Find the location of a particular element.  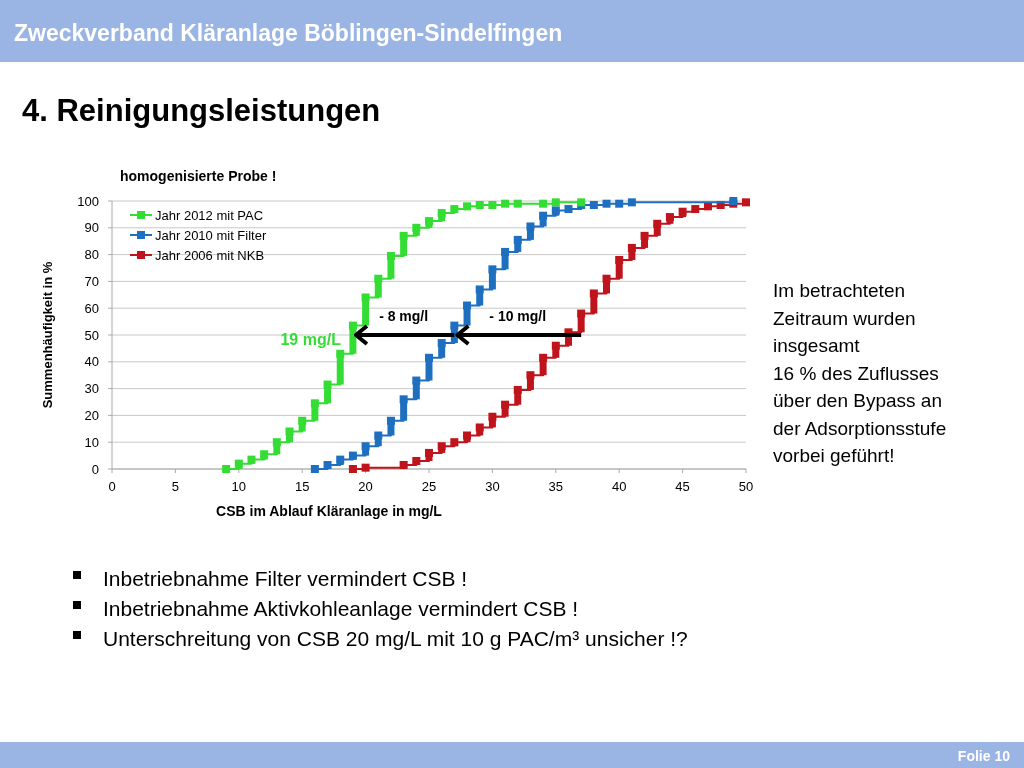

x-tick-label: 50 is located at coordinates (746, 486).